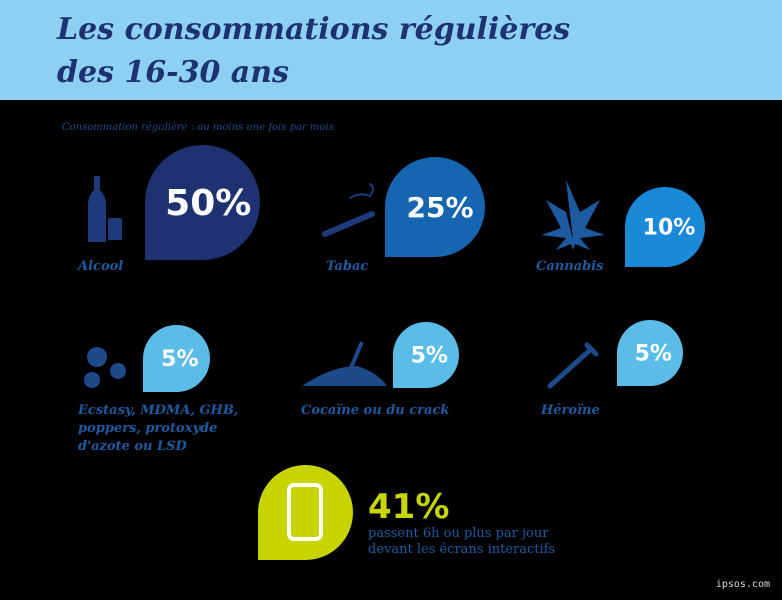 The height and width of the screenshot is (600, 782). What do you see at coordinates (570, 266) in the screenshot?
I see `label: Cannabis` at bounding box center [570, 266].